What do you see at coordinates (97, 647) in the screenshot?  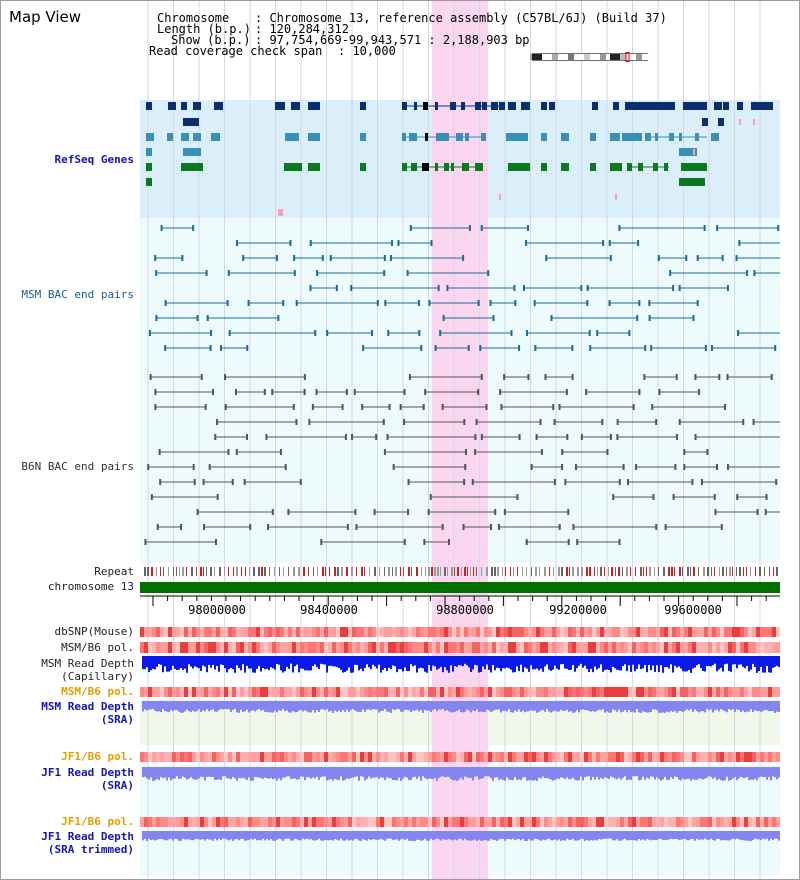 I see `track-label-msm-b6-pol-1: MSM/B6 pol.` at bounding box center [97, 647].